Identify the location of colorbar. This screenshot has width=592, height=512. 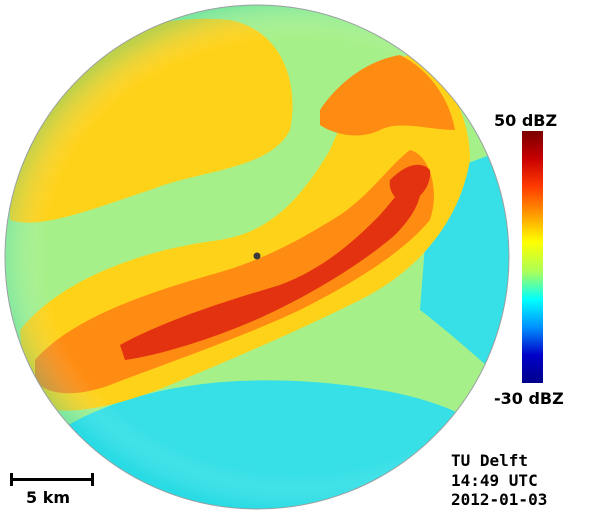
(532, 257).